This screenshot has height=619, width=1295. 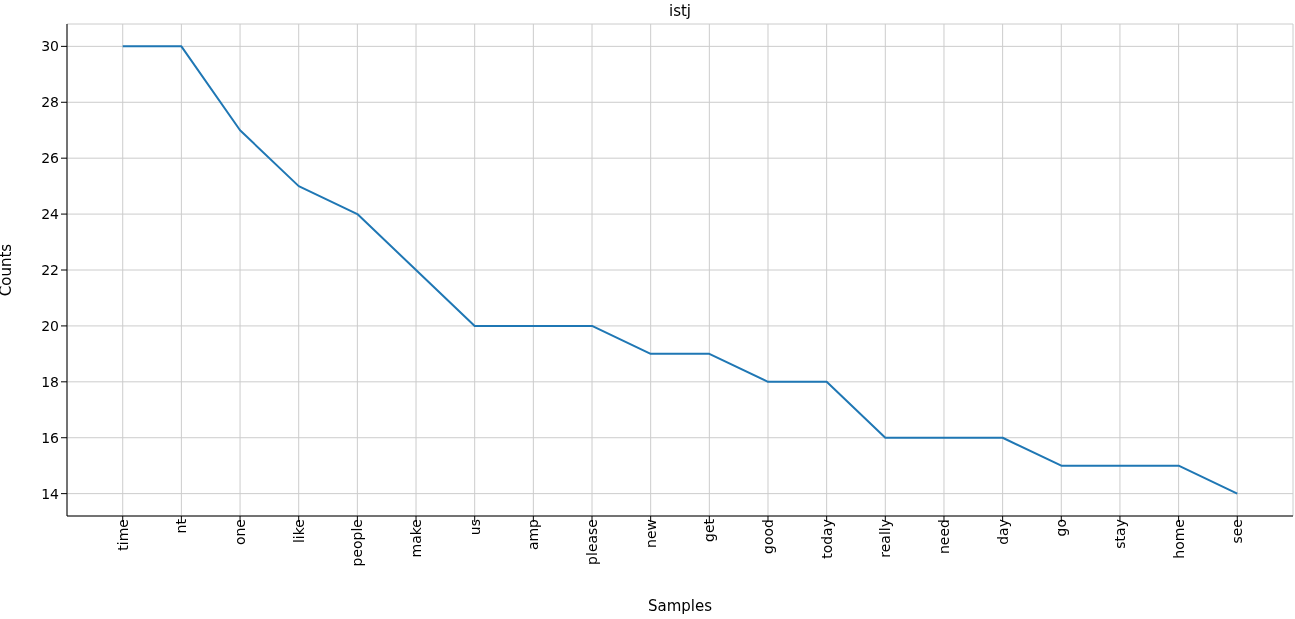 I want to click on x-tick-label: go, so click(x=1061, y=528).